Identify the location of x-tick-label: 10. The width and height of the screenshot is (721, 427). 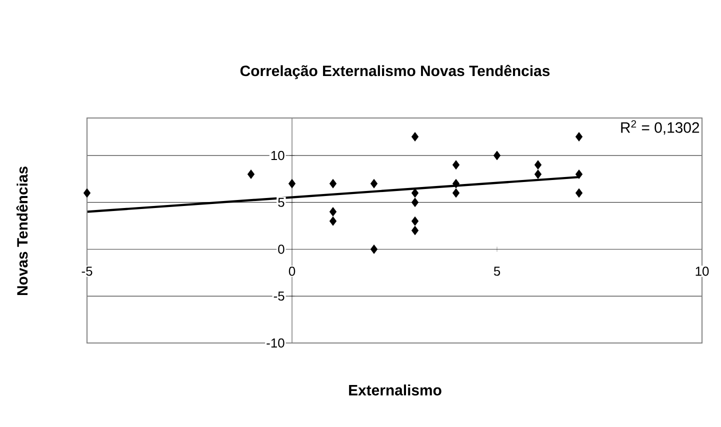
(702, 271).